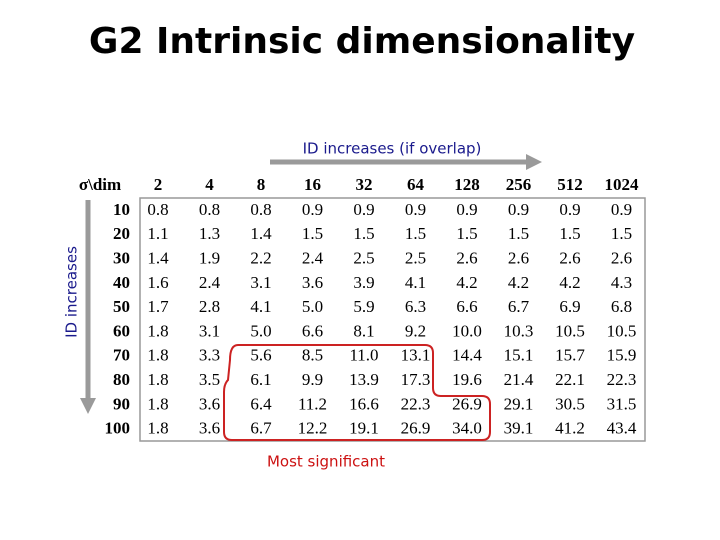 This screenshot has width=720, height=540. What do you see at coordinates (158, 184) in the screenshot?
I see `column-header: 2` at bounding box center [158, 184].